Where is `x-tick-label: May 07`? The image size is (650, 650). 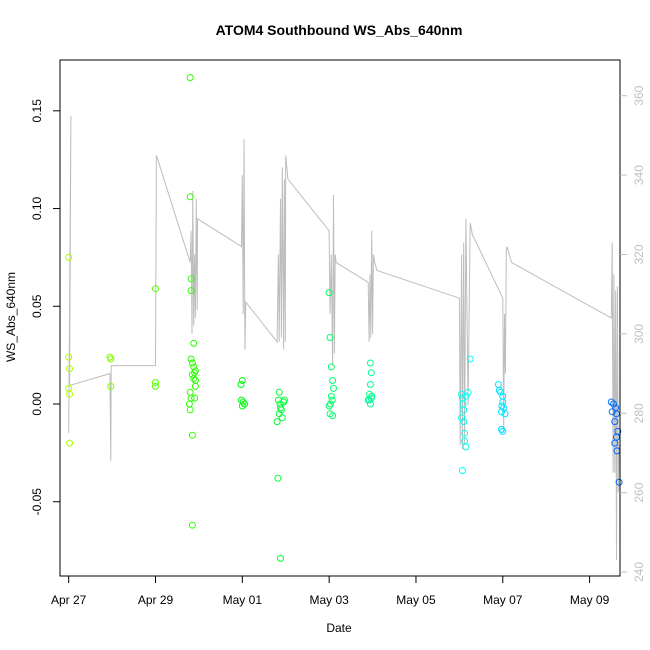 x-tick-label: May 07 is located at coordinates (503, 600).